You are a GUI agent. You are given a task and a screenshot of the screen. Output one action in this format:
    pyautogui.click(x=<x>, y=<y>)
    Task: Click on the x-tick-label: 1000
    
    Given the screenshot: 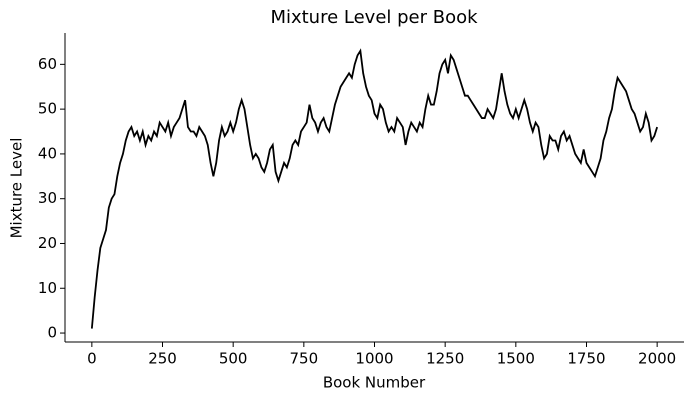 What is the action you would take?
    pyautogui.click(x=374, y=359)
    